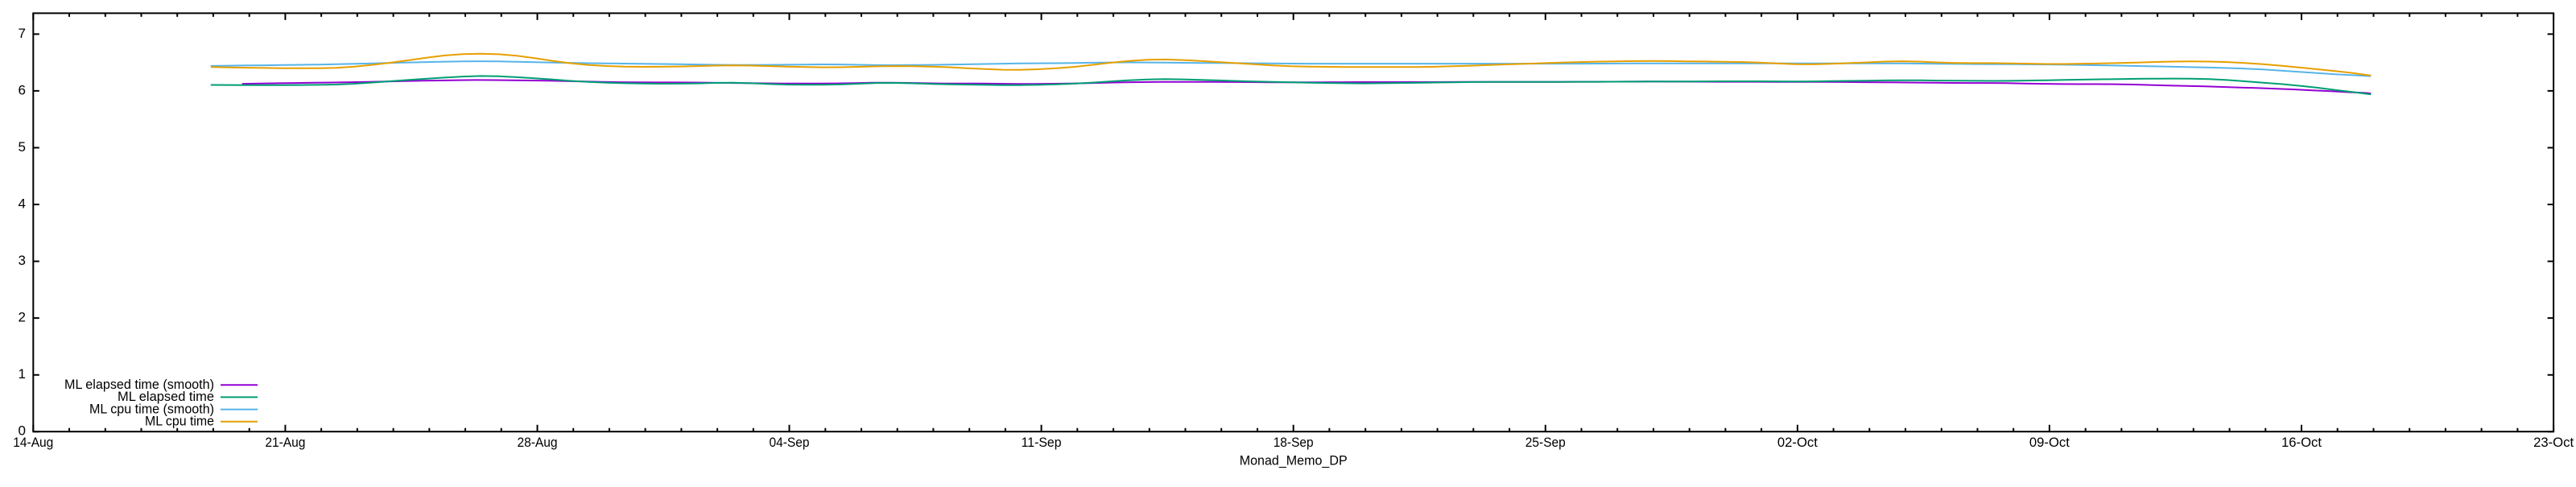 The height and width of the screenshot is (487, 2576). What do you see at coordinates (179, 421) in the screenshot?
I see `svg-text: ML cpu time` at bounding box center [179, 421].